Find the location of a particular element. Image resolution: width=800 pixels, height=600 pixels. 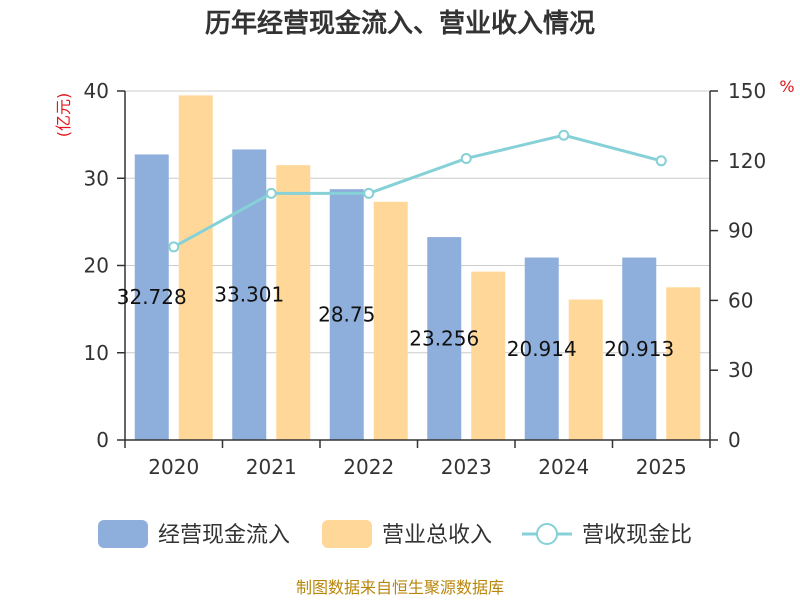

x-tick-label: 2021 is located at coordinates (271, 467).